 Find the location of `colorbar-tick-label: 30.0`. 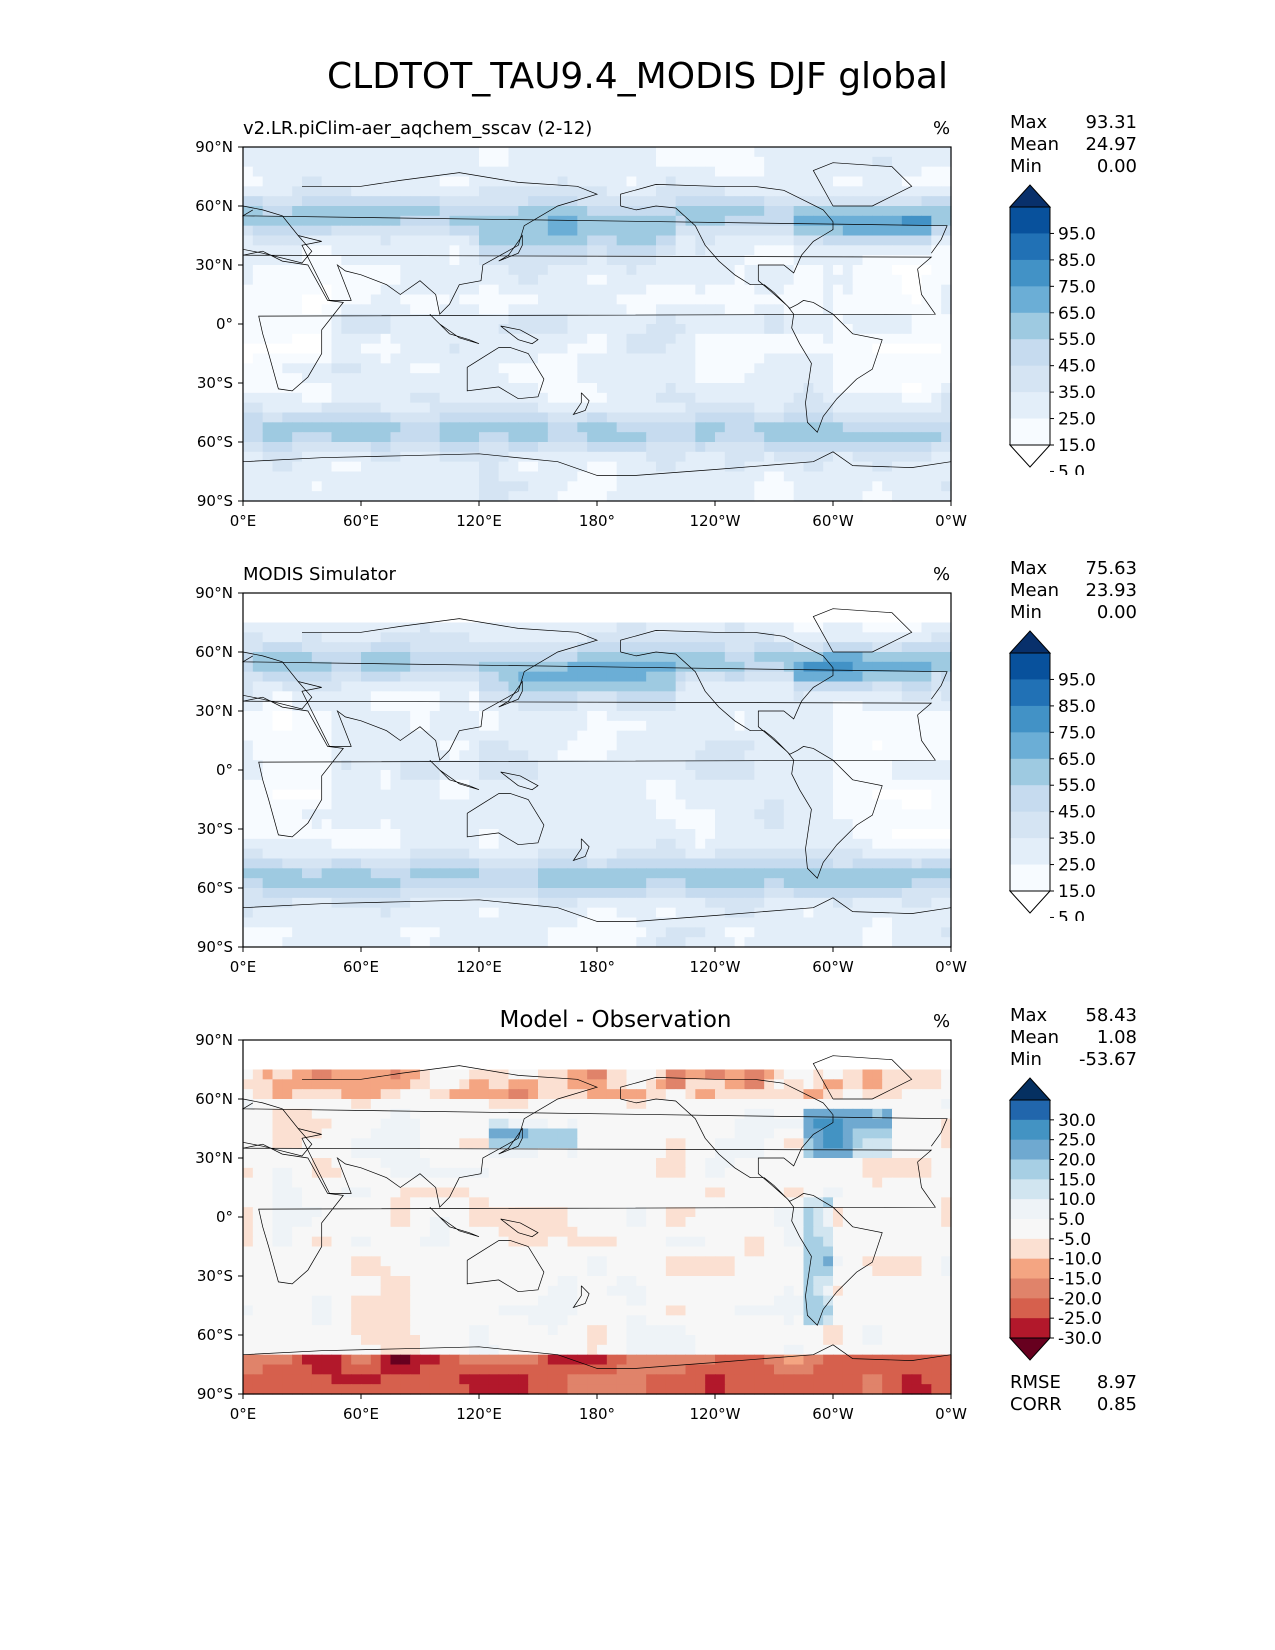

colorbar-tick-label: 30.0 is located at coordinates (1077, 1121).